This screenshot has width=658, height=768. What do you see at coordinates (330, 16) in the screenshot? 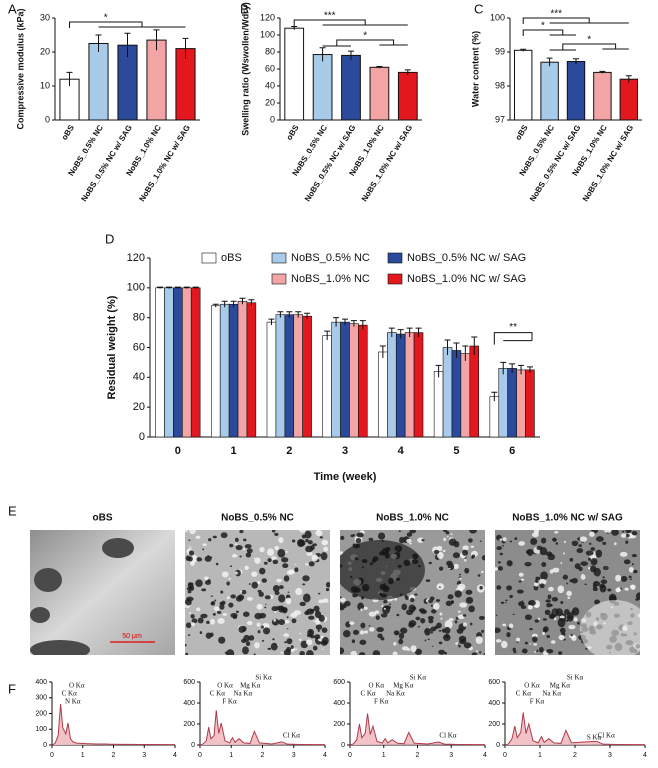
I see `significance-label: ***` at bounding box center [330, 16].